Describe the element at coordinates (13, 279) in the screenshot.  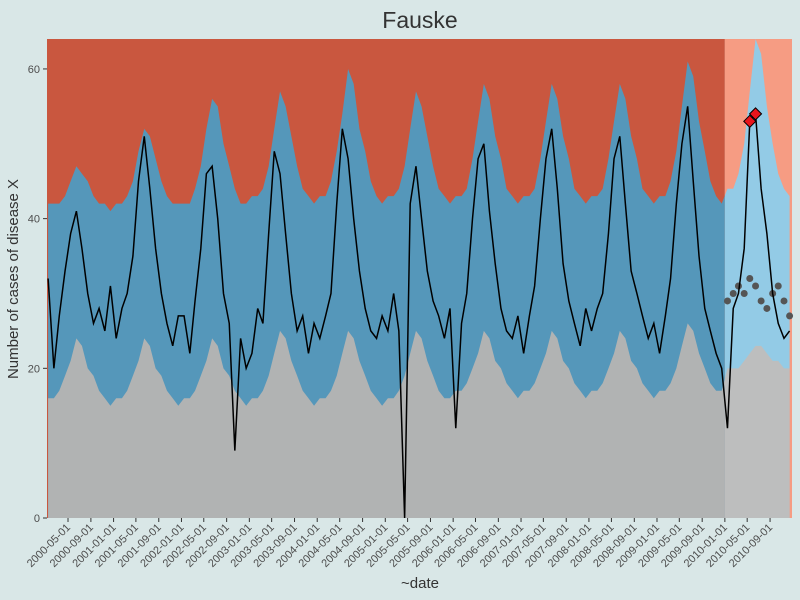
I see `y-axis-title: Number of cases of disease X` at that location.